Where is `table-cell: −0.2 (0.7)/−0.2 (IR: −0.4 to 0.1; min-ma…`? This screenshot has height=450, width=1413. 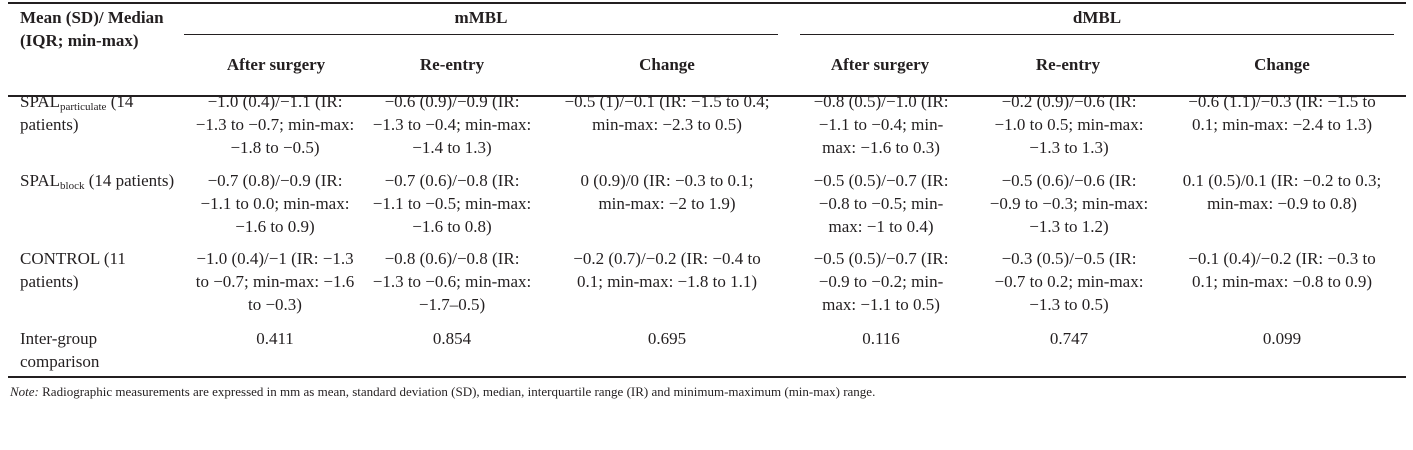
table-cell: −0.2 (0.7)/−0.2 (IR: −0.4 to 0.1; min-ma… is located at coordinates (667, 270).